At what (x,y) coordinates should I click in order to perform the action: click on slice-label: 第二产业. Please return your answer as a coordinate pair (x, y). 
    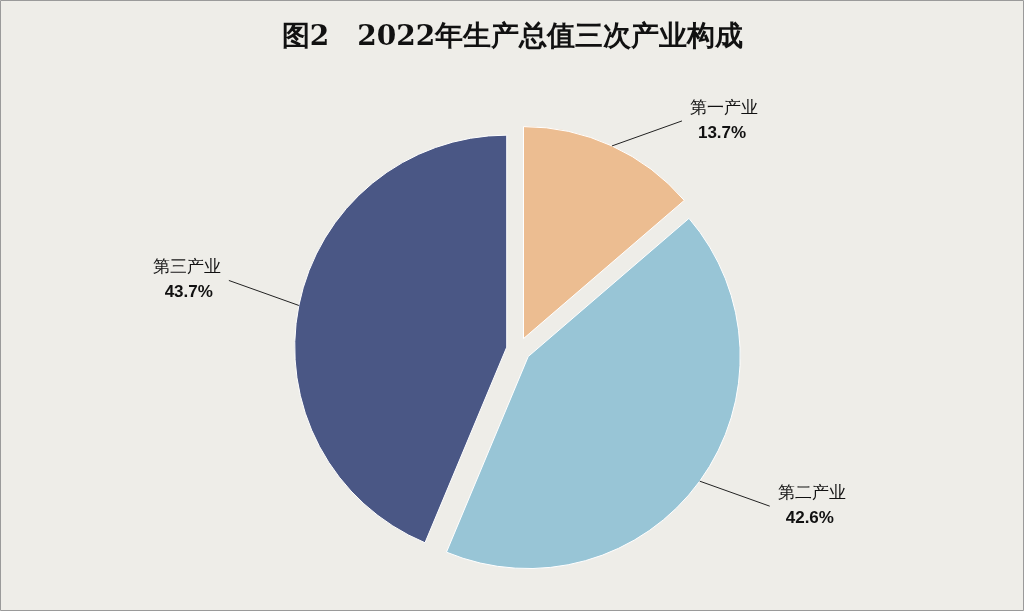
    Looking at the image, I should click on (811, 492).